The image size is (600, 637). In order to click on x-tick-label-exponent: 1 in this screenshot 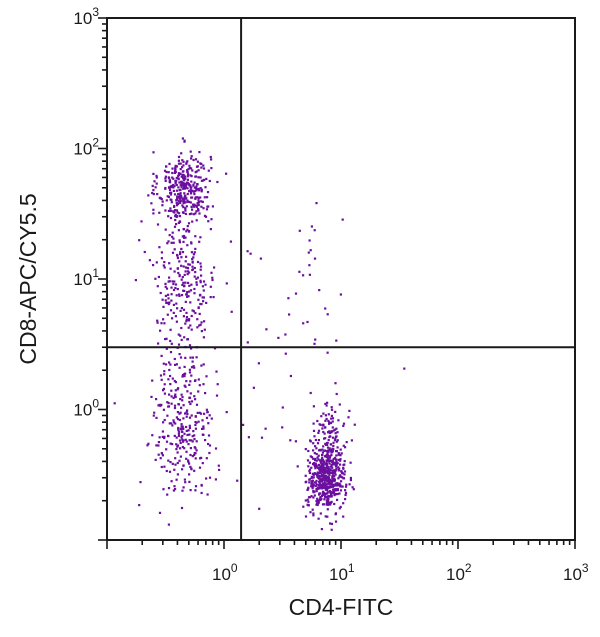, I will do `click(351, 568)`.